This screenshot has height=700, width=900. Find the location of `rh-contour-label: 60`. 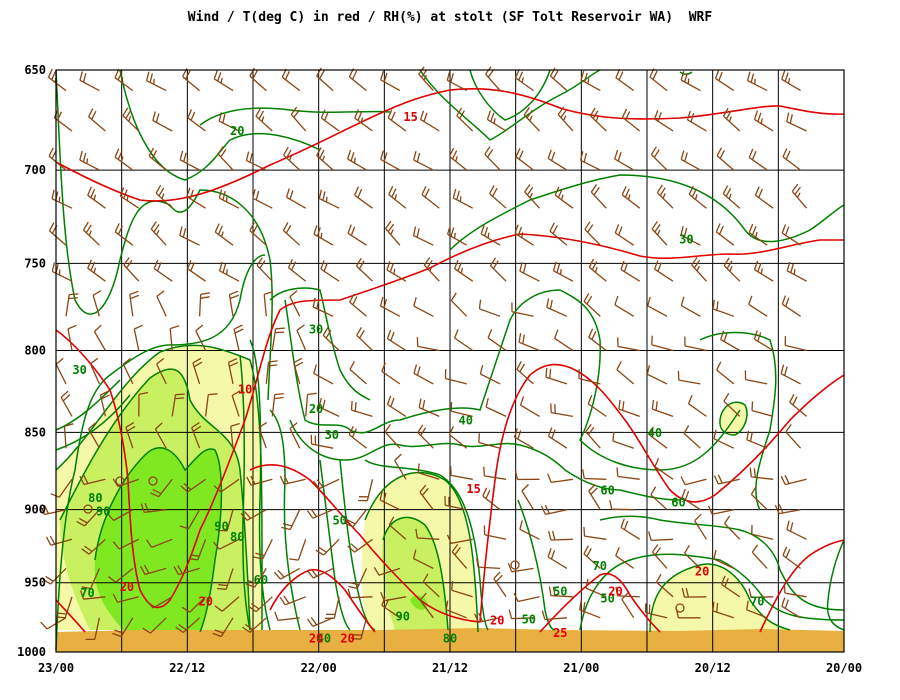

rh-contour-label: 60 is located at coordinates (261, 580).